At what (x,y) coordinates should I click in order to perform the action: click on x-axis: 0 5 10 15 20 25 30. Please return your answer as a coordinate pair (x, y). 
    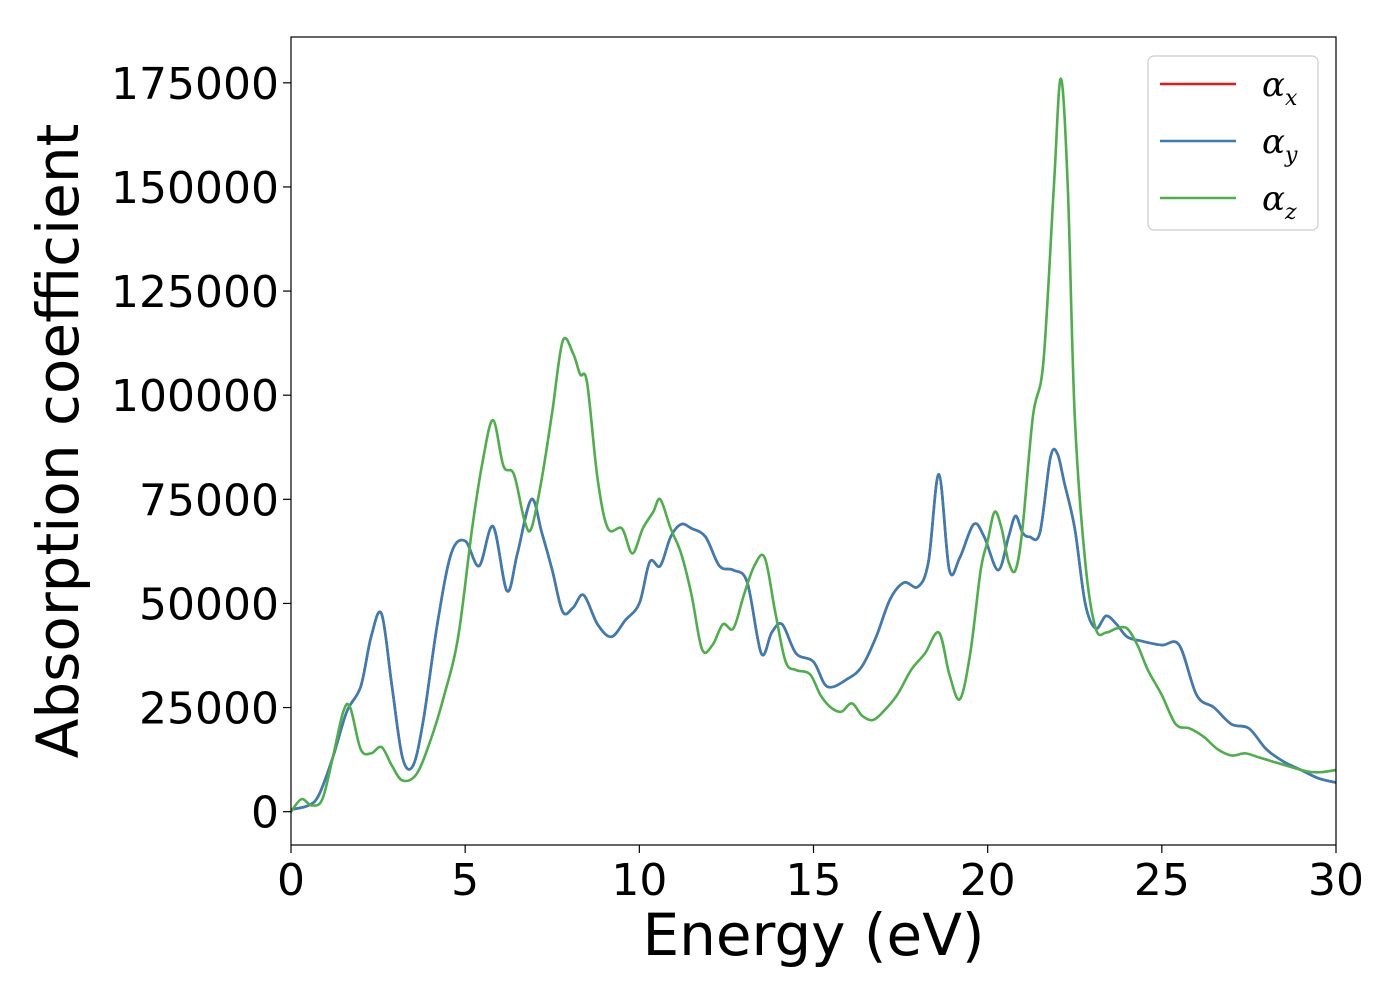
    Looking at the image, I should click on (820, 875).